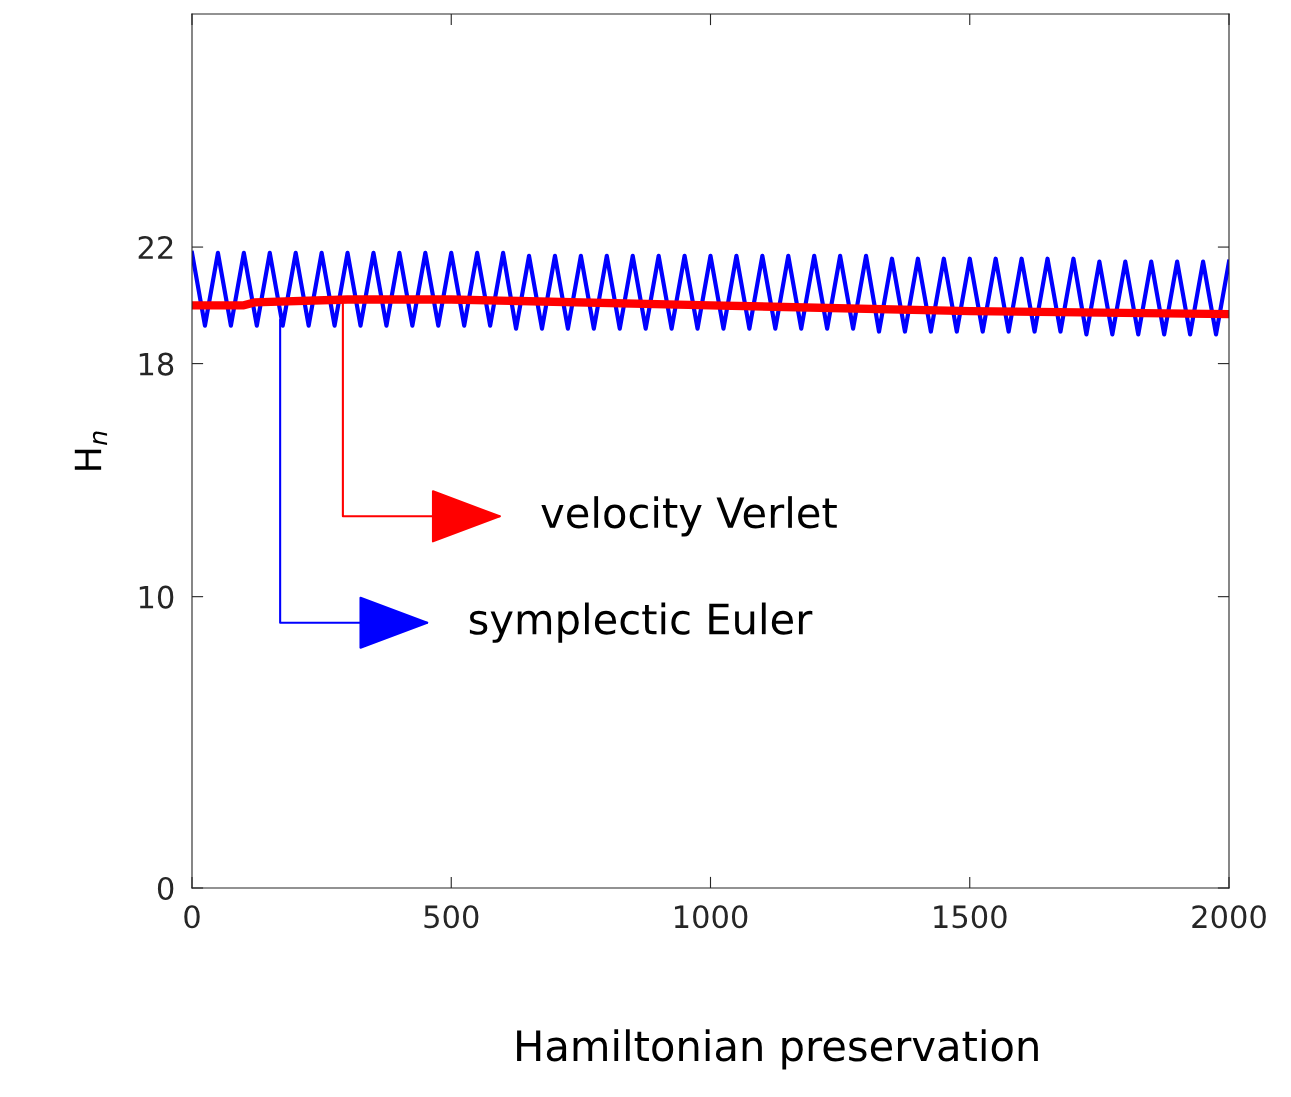 This screenshot has width=1291, height=1097. Describe the element at coordinates (689, 516) in the screenshot. I see `annotation: velocity Verlet` at that location.